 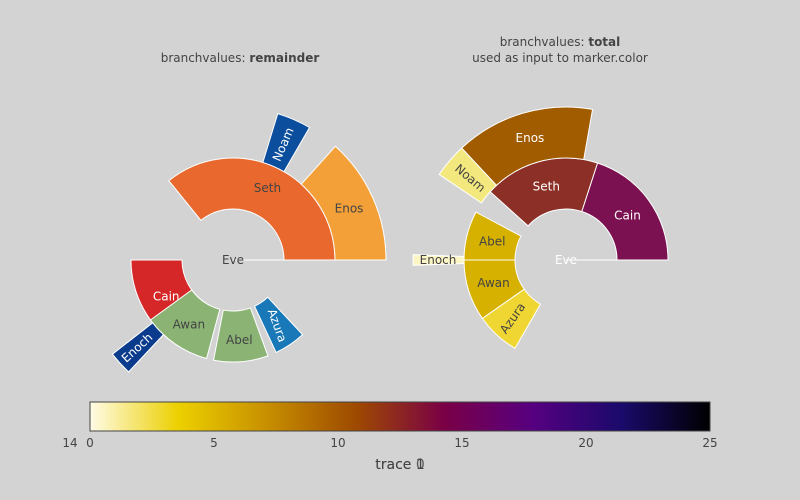 I want to click on colorbar-stray-tick: 14, so click(x=69, y=443).